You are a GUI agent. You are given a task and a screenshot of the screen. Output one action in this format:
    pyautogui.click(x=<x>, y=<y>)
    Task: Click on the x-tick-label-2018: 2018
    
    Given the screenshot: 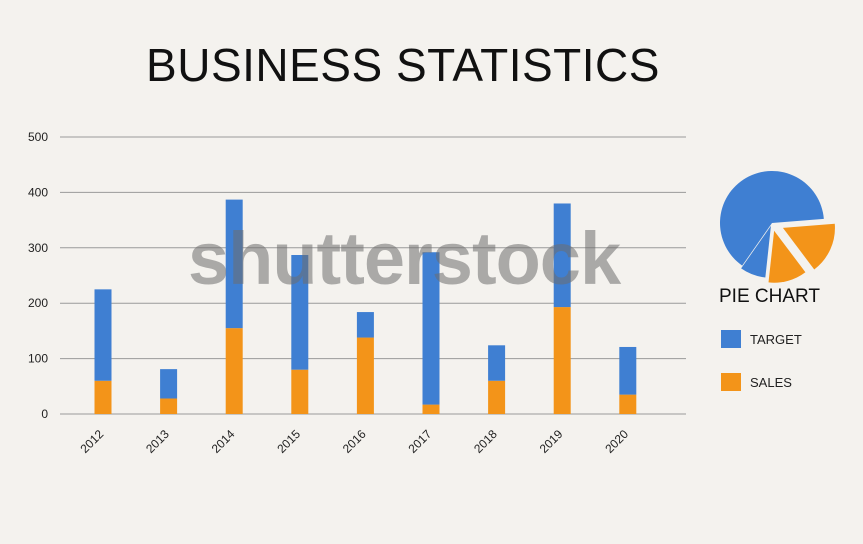 What is the action you would take?
    pyautogui.click(x=485, y=441)
    